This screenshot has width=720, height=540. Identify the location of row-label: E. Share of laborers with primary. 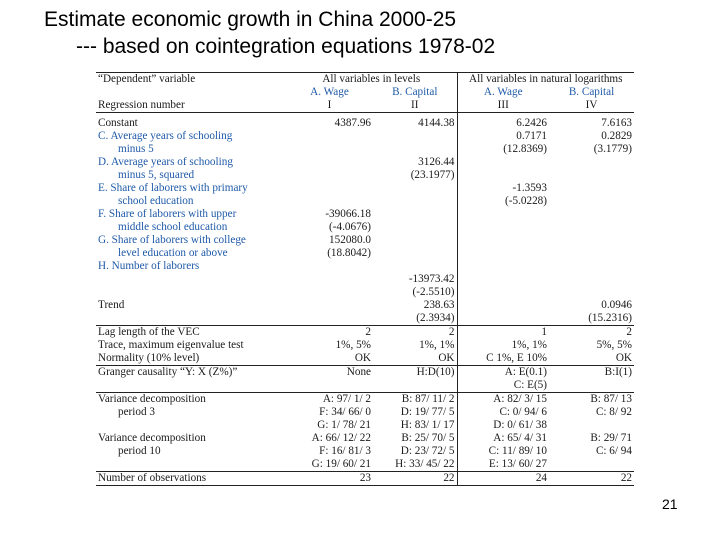
(173, 188).